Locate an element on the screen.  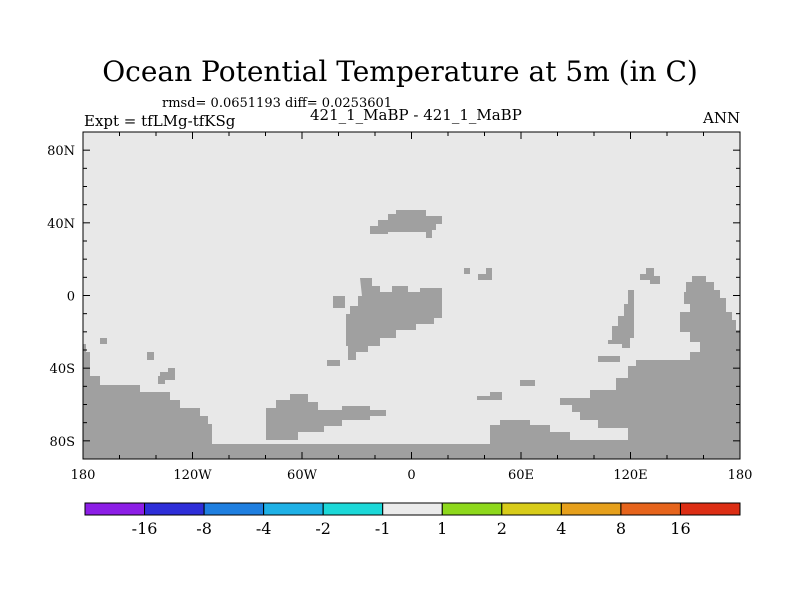
land-island-e1 is located at coordinates (467, 271).